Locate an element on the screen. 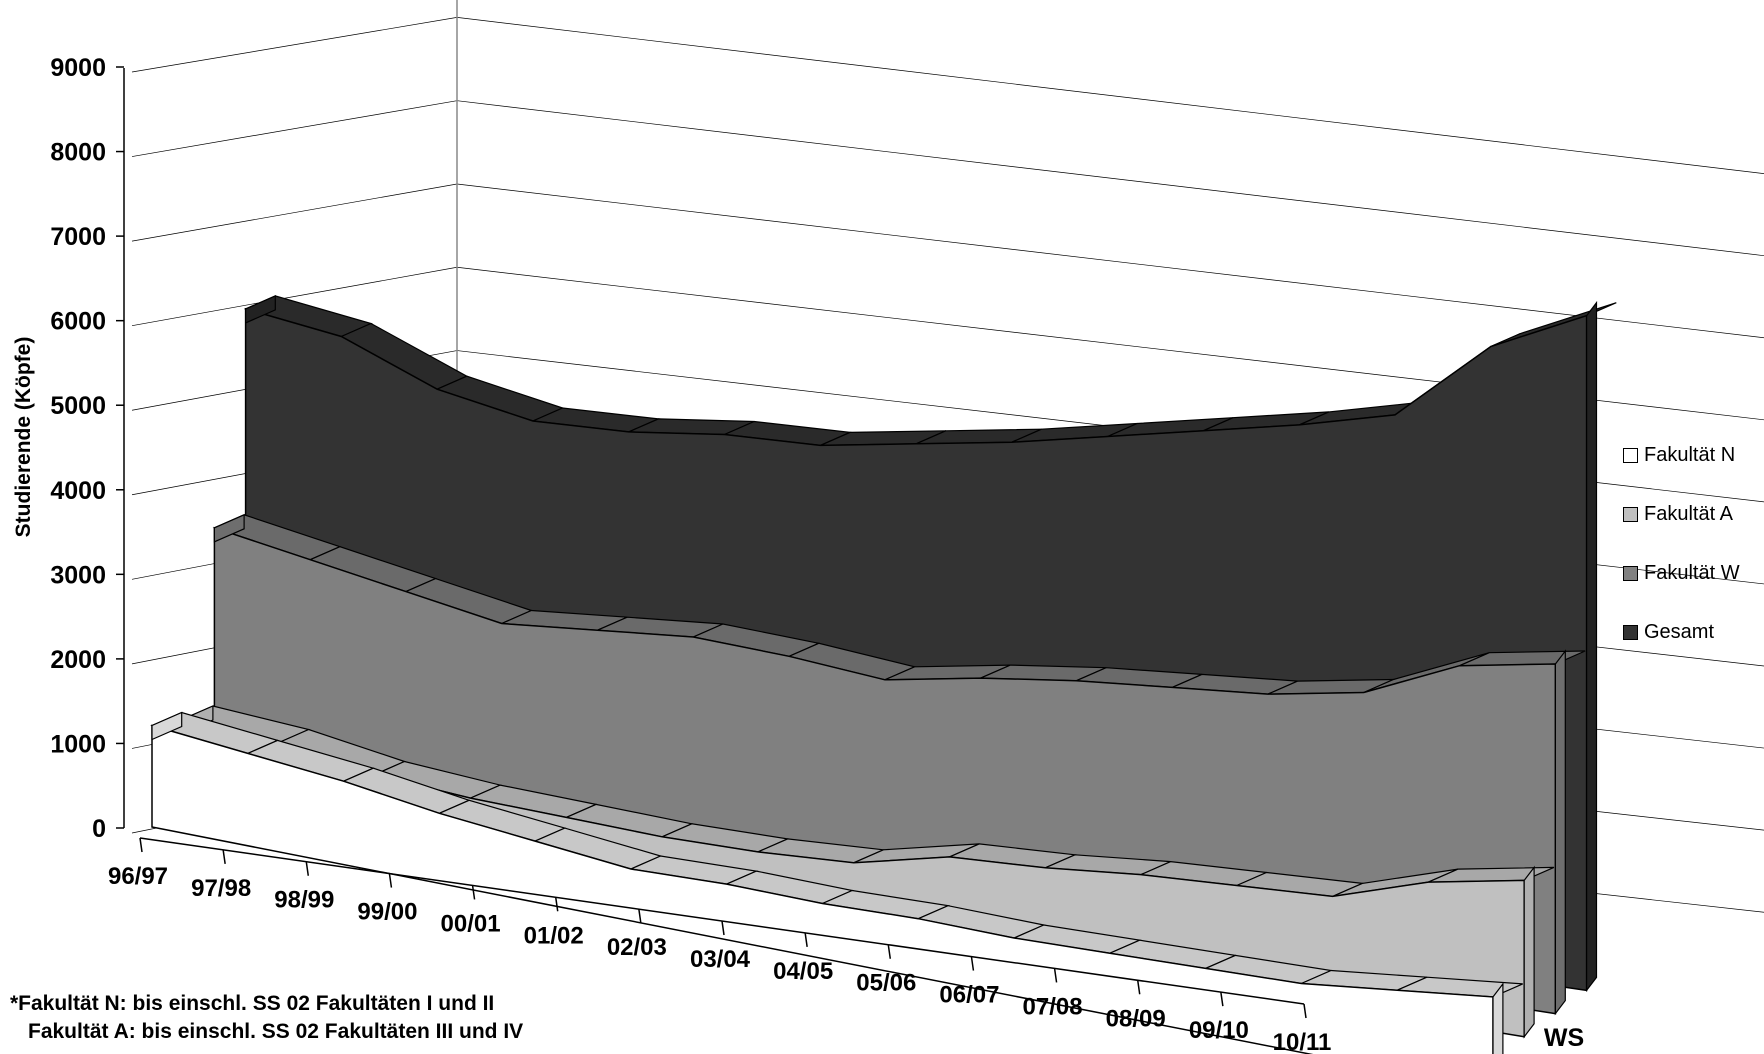 This screenshot has height=1054, width=1764. y-tick-label: 4000 is located at coordinates (78, 491).